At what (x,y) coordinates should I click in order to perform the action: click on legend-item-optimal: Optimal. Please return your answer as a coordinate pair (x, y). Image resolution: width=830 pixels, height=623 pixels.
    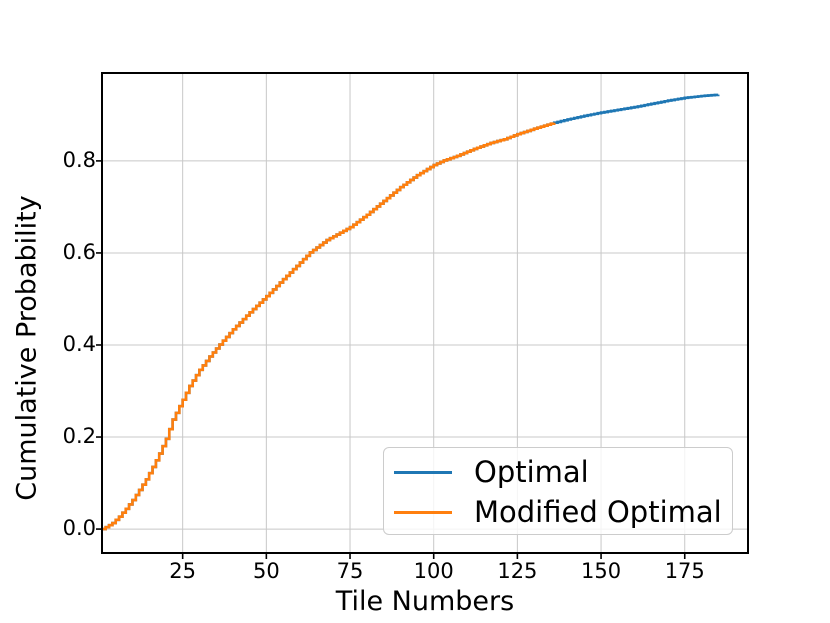
    Looking at the image, I should click on (563, 472).